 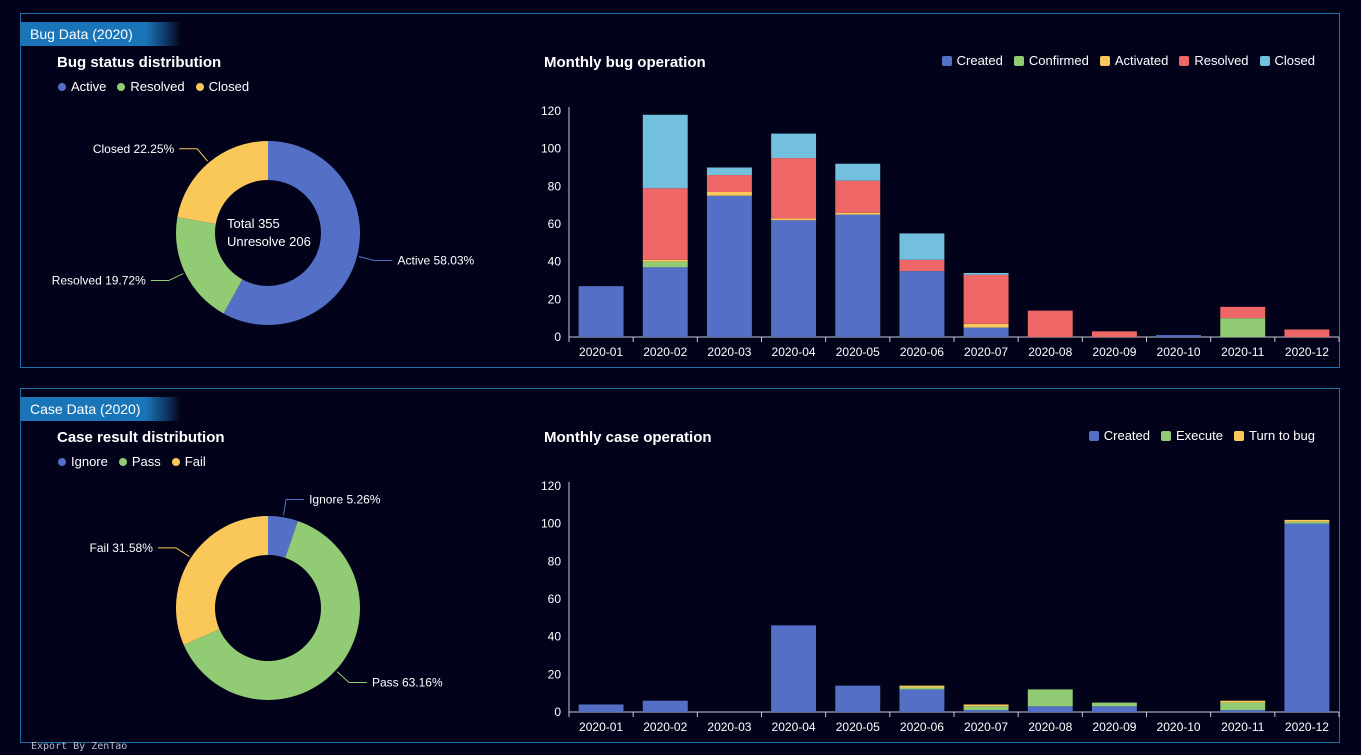 What do you see at coordinates (292, 233) in the screenshot?
I see `bug-status-slice-active` at bounding box center [292, 233].